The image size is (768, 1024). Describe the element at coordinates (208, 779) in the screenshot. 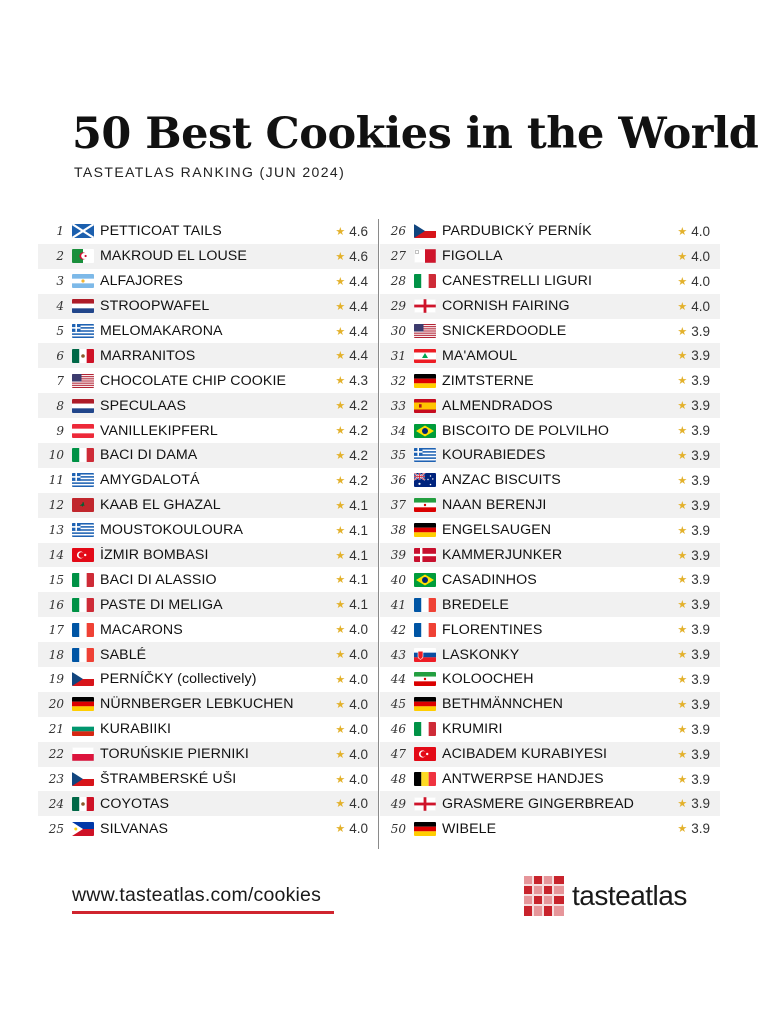

I see `ranking-row: 23 ŠTRAMBERSKÉ UŠI ★ 4.0` at that location.